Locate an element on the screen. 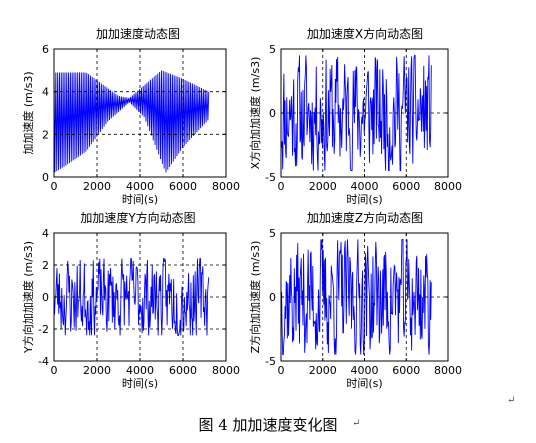 The height and width of the screenshot is (443, 536). y-tick-label: -2 is located at coordinates (43, 329).